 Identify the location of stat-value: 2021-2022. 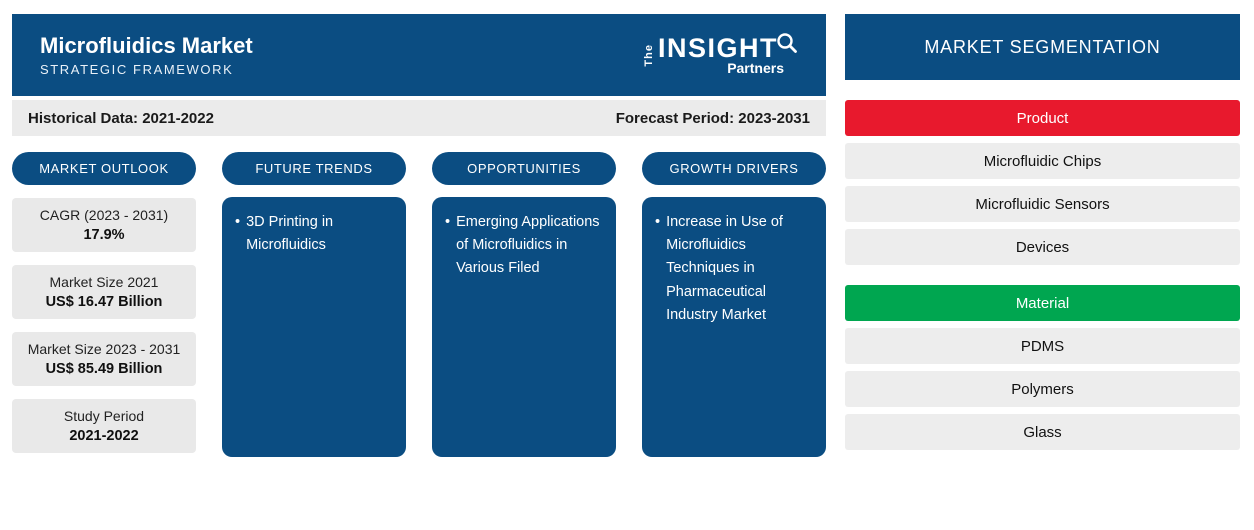
(104, 436).